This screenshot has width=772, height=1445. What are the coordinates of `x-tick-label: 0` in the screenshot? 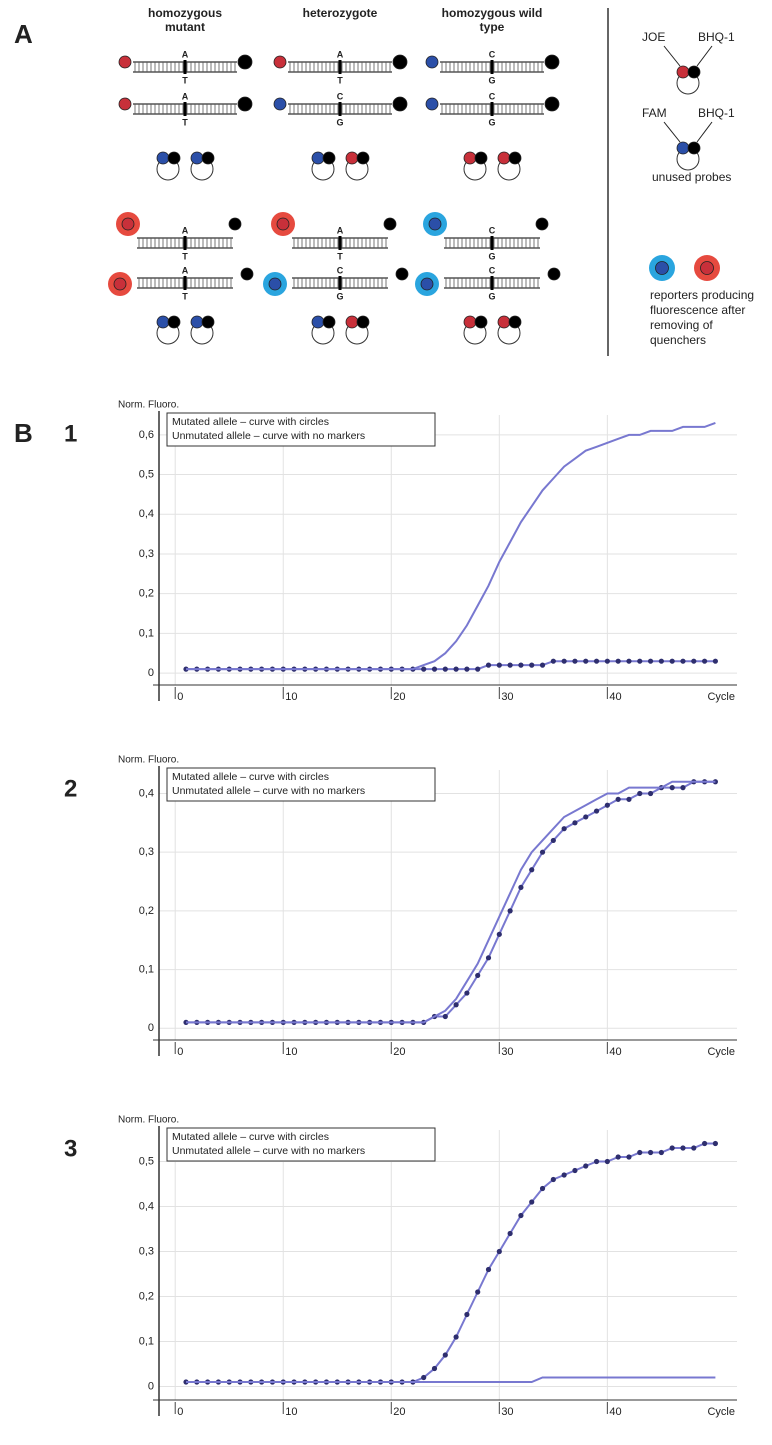 It's located at (180, 1412).